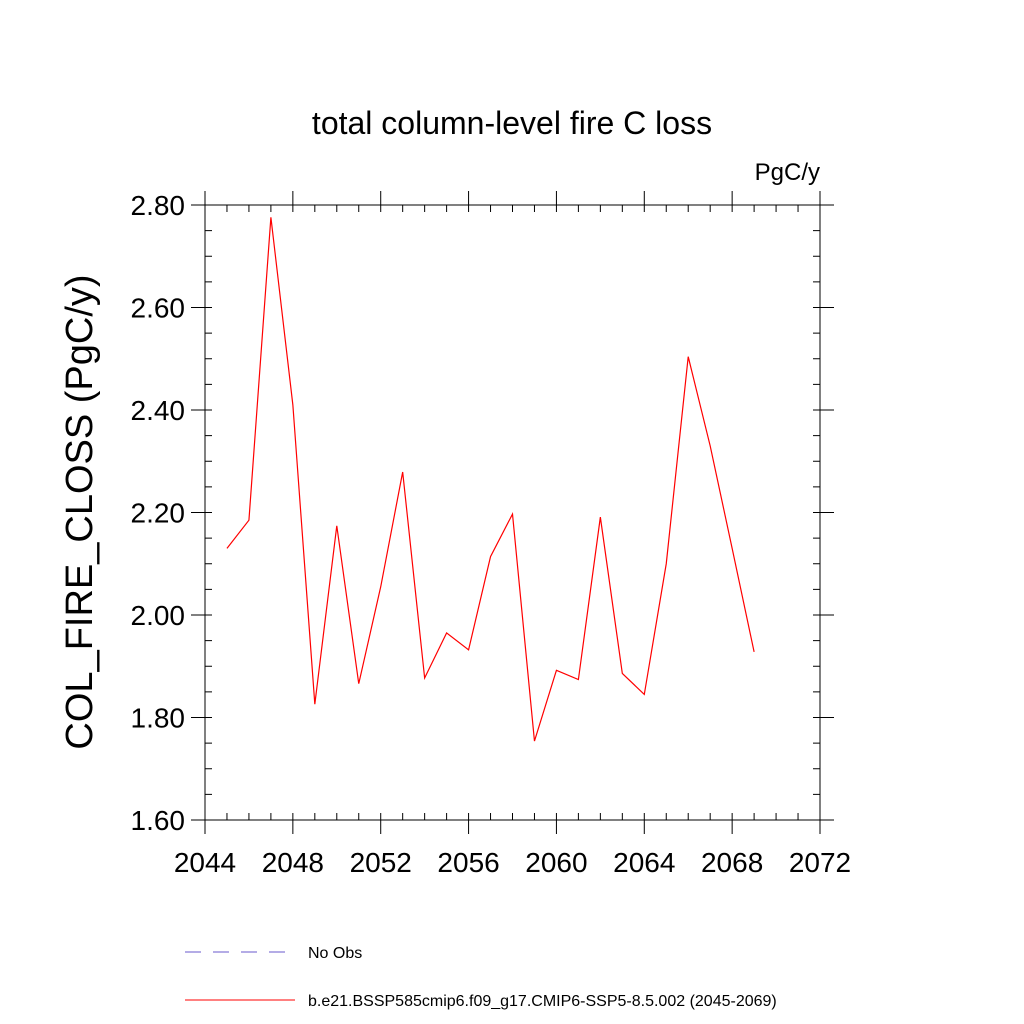 Image resolution: width=1024 pixels, height=1024 pixels. Describe the element at coordinates (381, 862) in the screenshot. I see `x-tick-label: 2052` at that location.